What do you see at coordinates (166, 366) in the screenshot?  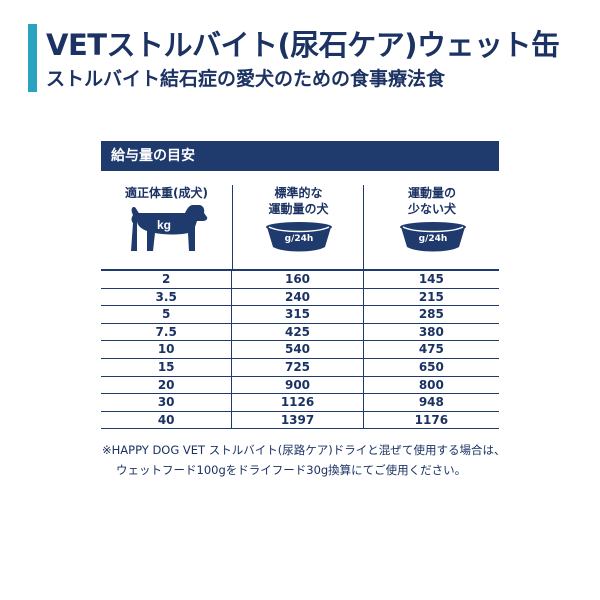 I see `weight-cell: 15` at bounding box center [166, 366].